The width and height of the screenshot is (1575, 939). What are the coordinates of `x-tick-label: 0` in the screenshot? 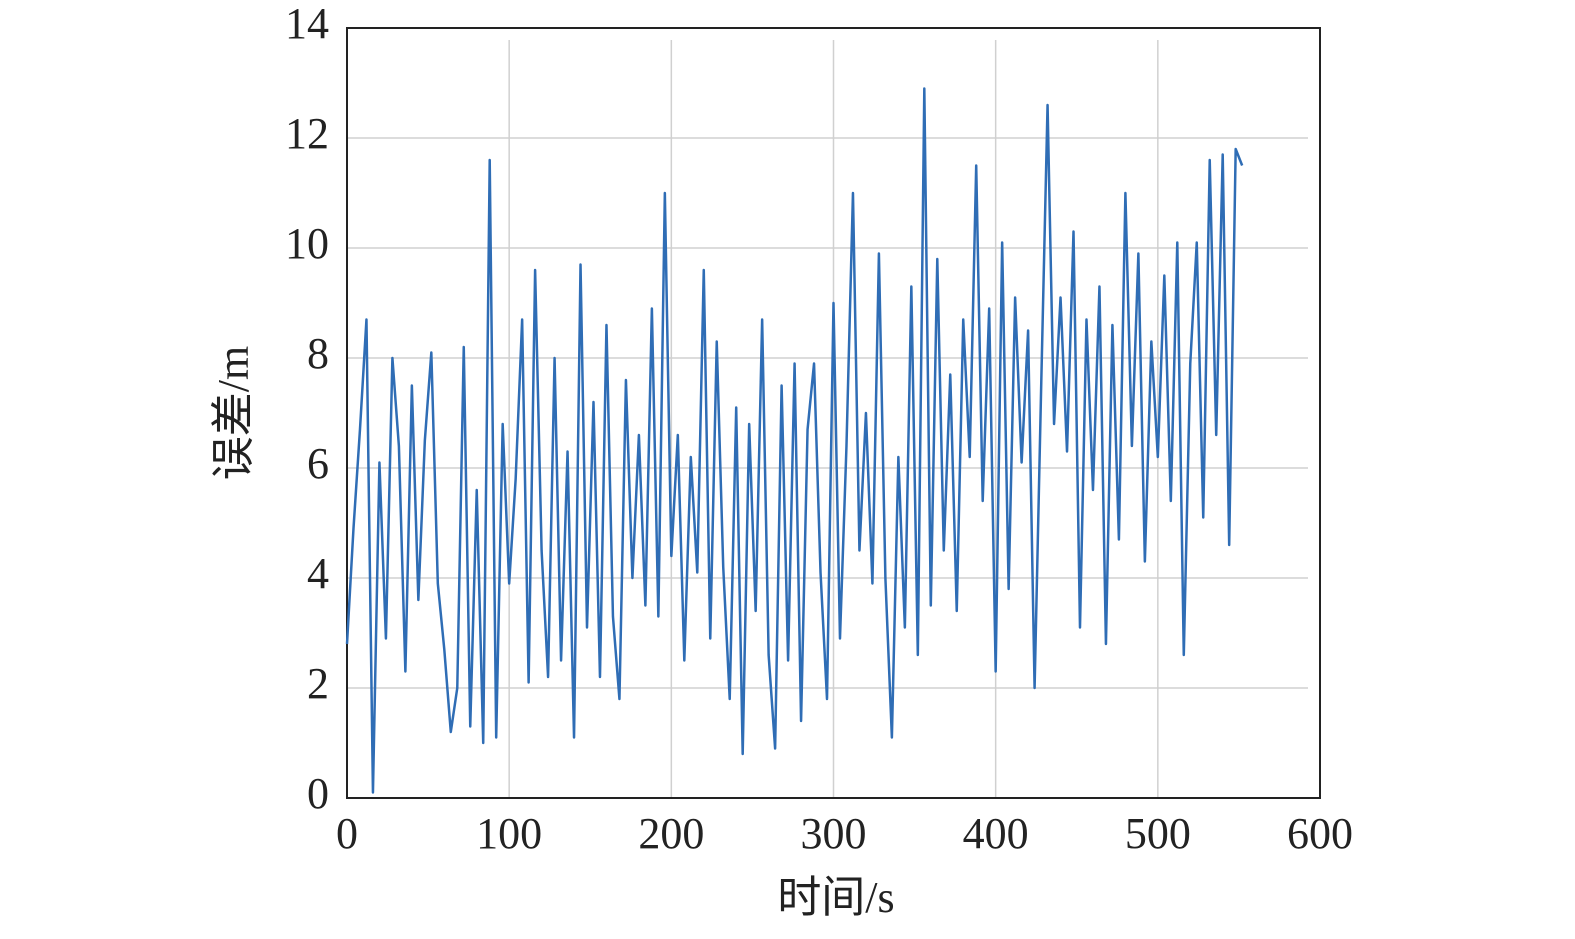 It's located at (347, 833).